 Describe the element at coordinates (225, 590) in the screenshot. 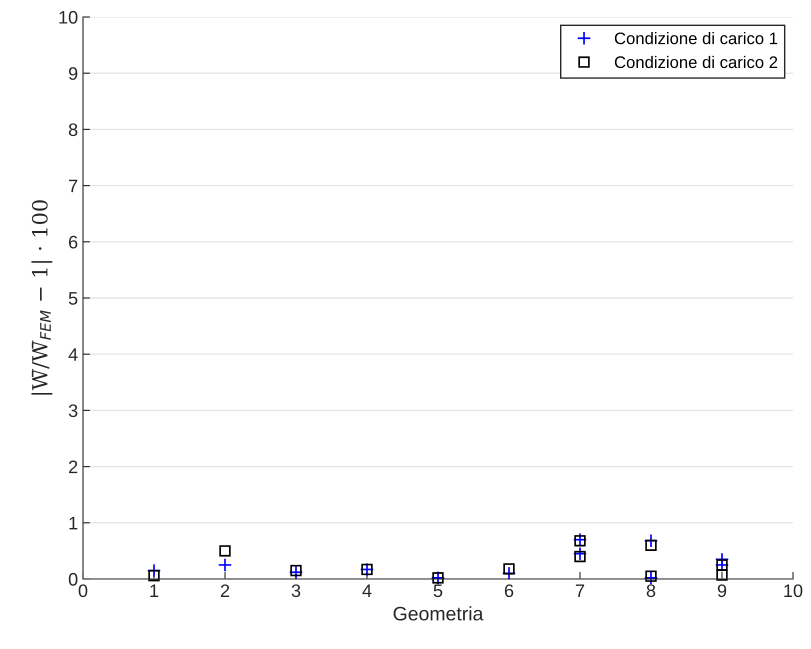

I see `x-tick-label: 2` at that location.